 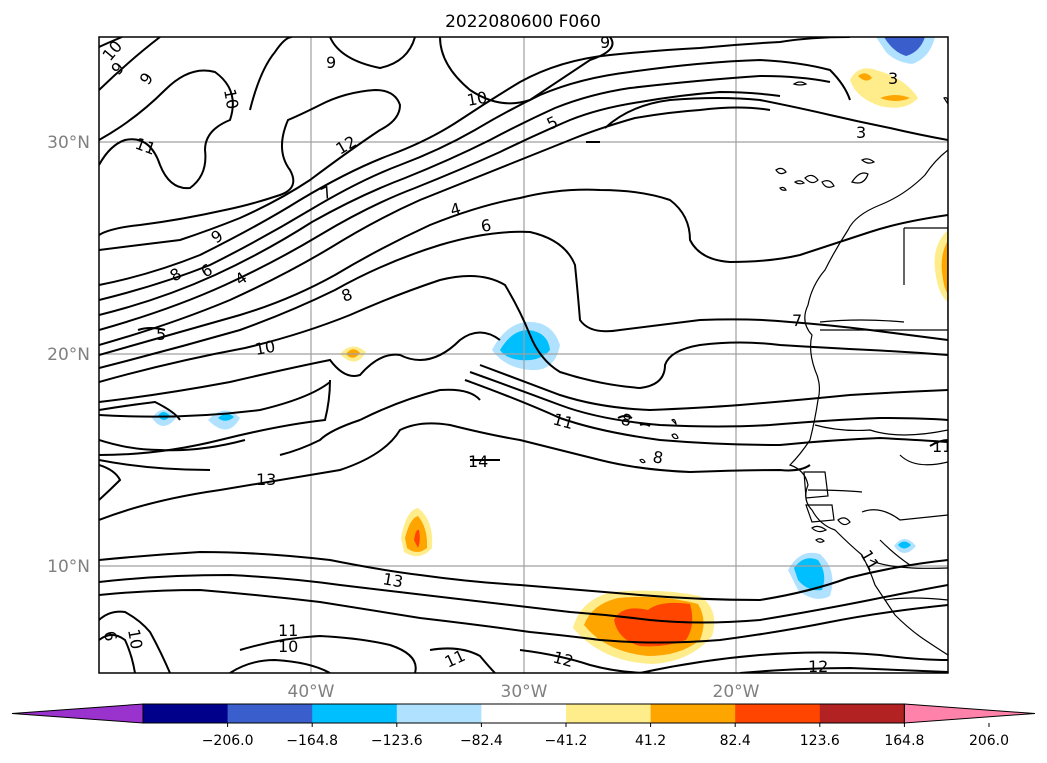 I want to click on contour-label: 5, so click(x=161, y=334).